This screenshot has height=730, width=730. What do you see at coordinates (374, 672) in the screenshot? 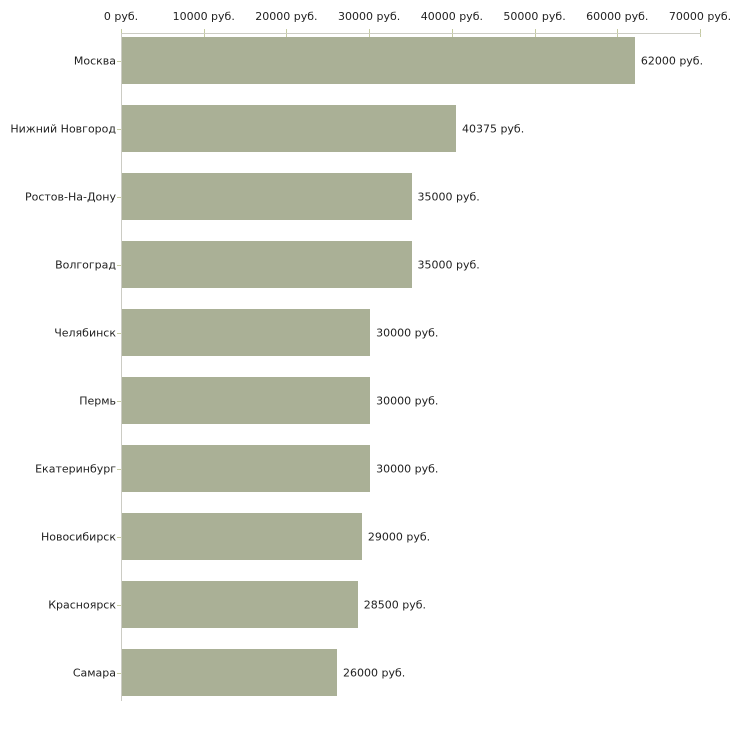
I see `value-label: 26000 руб.` at bounding box center [374, 672].